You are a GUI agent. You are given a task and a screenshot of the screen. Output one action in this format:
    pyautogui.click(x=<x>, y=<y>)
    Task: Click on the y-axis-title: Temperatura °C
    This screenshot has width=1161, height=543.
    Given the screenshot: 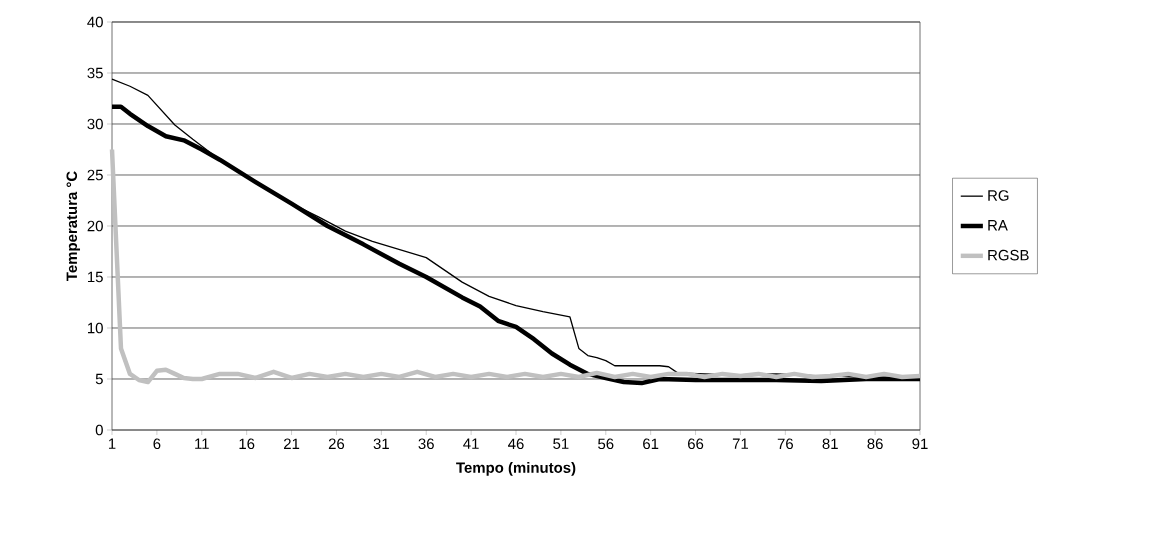 What is the action you would take?
    pyautogui.click(x=73, y=226)
    